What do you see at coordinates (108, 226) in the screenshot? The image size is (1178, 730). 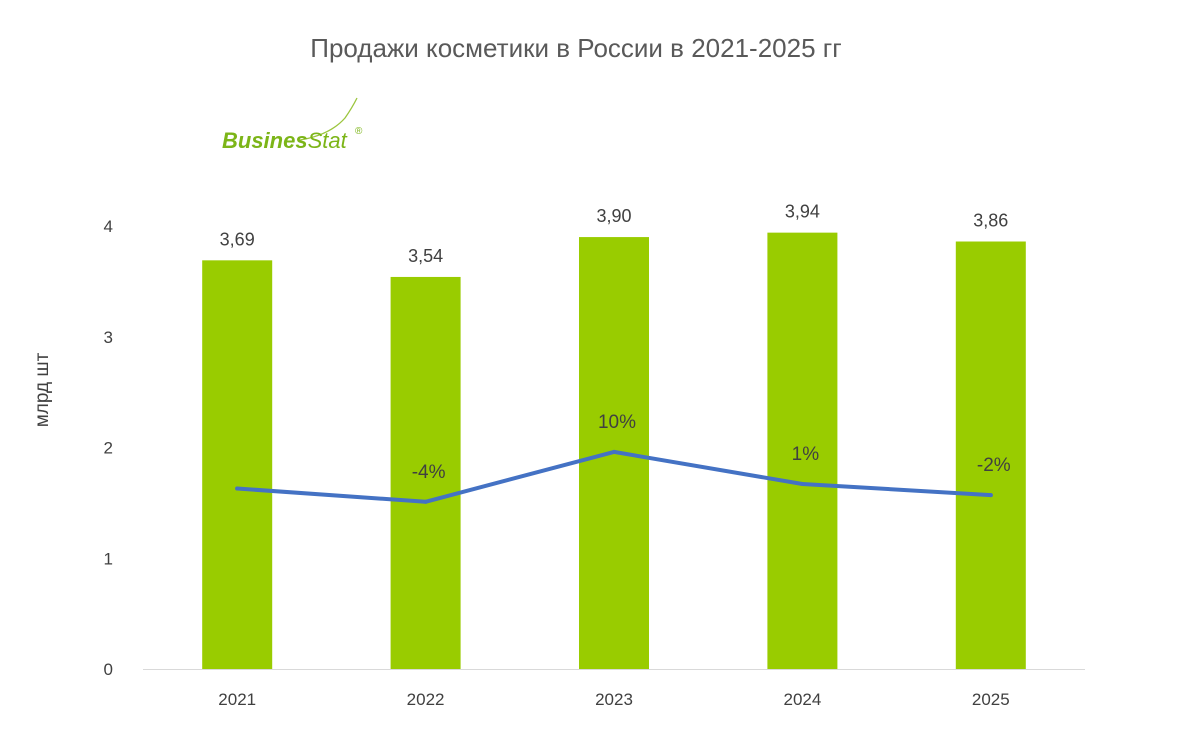 I see `y-tick-label: 4` at bounding box center [108, 226].